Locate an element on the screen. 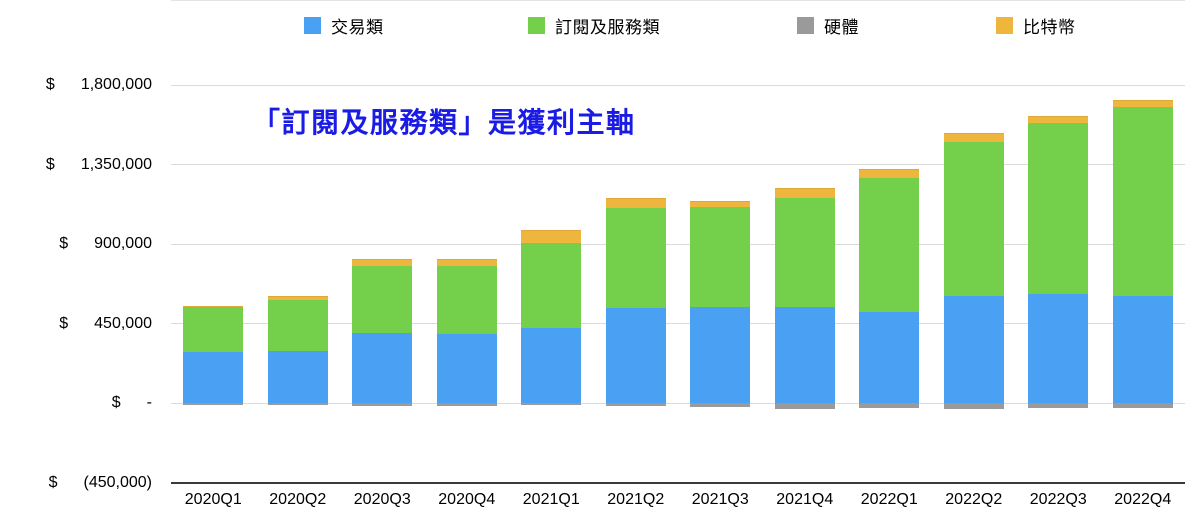  bar-segment-訂閱及服務類-2021Q3 is located at coordinates (720, 257).